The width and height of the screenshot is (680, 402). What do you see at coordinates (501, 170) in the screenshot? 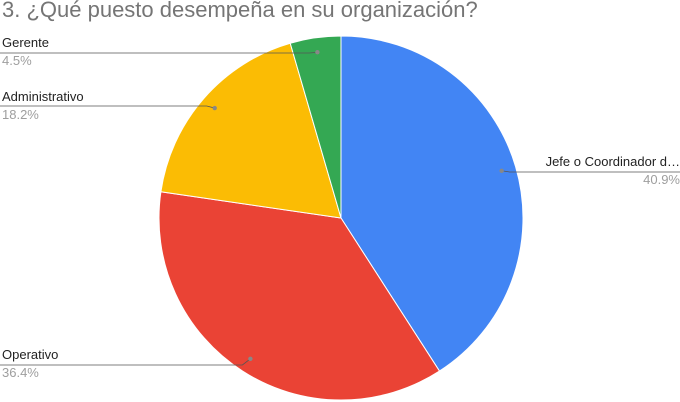
I see `leader-dot-jefe-o-coordinador-d` at bounding box center [501, 170].